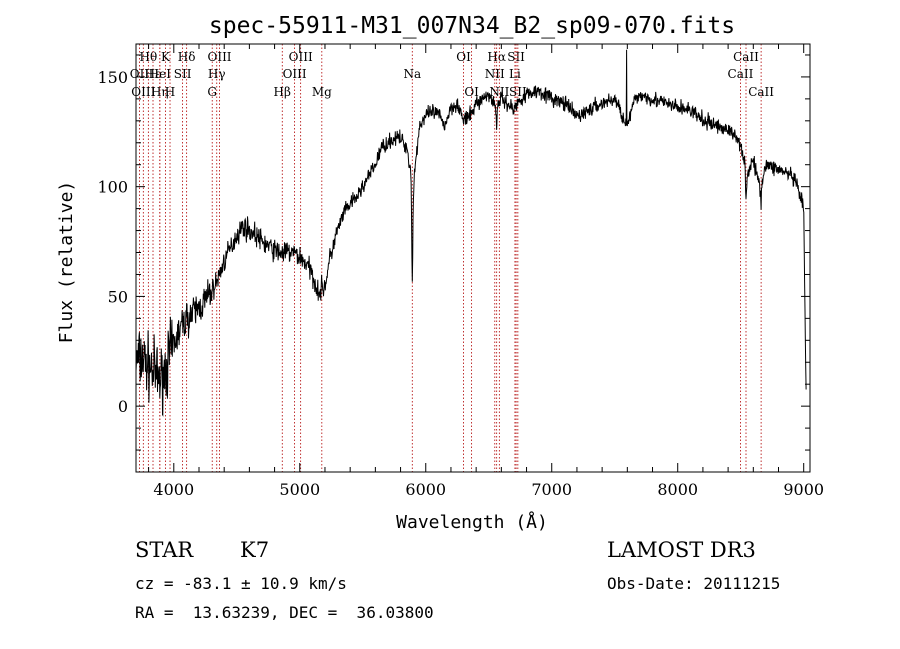 Image resolution: width=900 pixels, height=649 pixels. I want to click on chart-title: spec-55911-M31_007N34_B2_sp09-070.fits, so click(472, 26).